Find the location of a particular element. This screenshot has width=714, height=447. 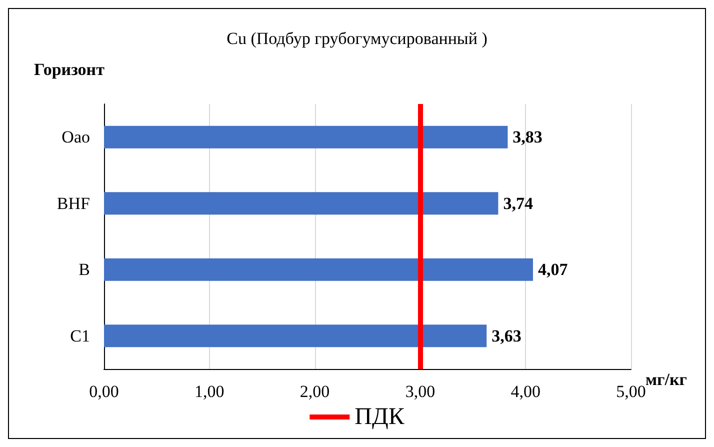

x-axis-title: мг/кг is located at coordinates (666, 379).